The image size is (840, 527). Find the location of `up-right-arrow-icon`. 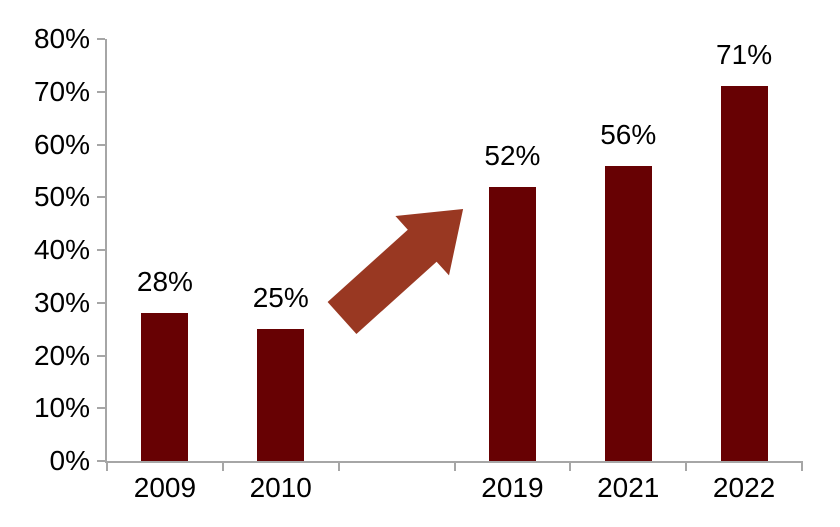

up-right-arrow-icon is located at coordinates (395, 271).